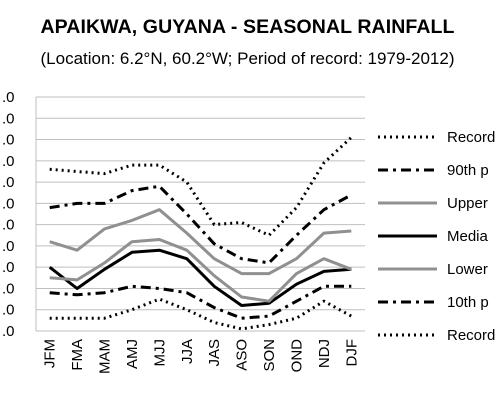 The image size is (495, 400). Describe the element at coordinates (242, 355) in the screenshot. I see `x-tick-label: ASO` at that location.